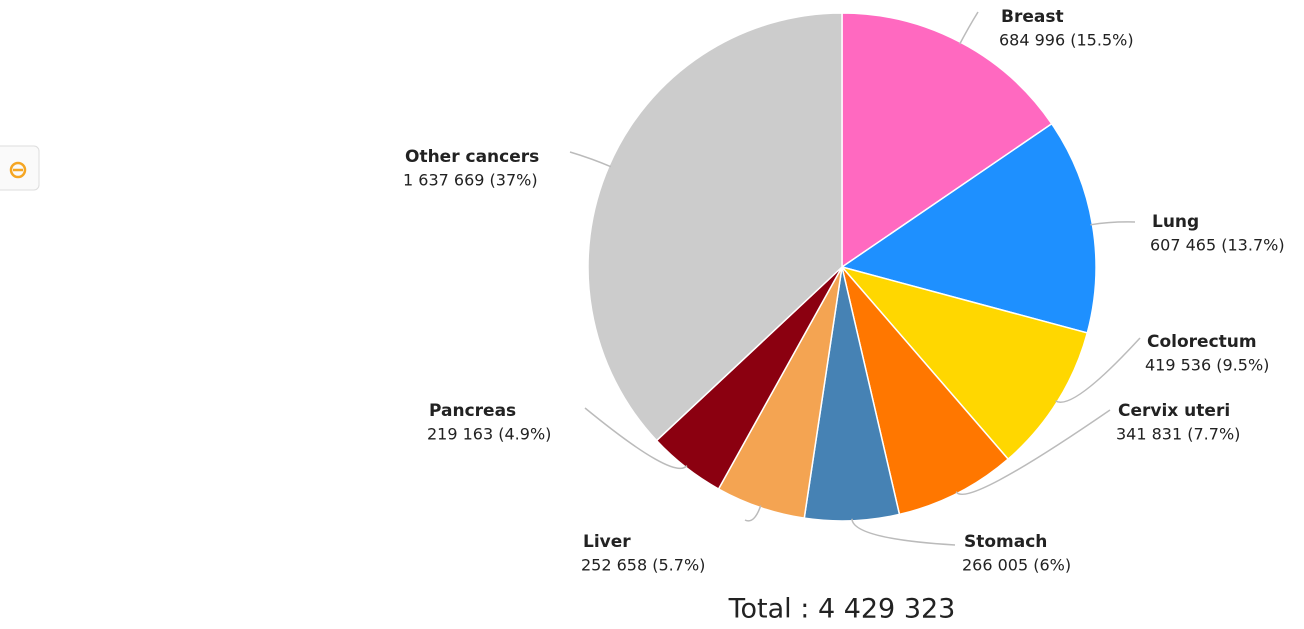 The image size is (1304, 629). I want to click on slice-name: Other cancers, so click(472, 157).